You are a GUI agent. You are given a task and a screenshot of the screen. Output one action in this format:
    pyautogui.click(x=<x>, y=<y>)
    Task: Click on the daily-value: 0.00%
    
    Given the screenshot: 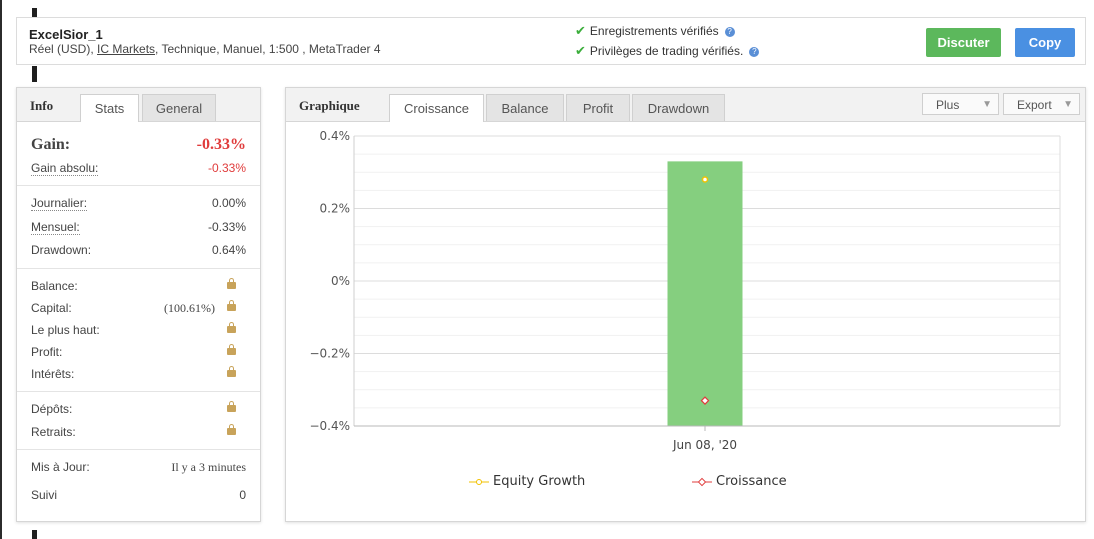 What is the action you would take?
    pyautogui.click(x=228, y=203)
    